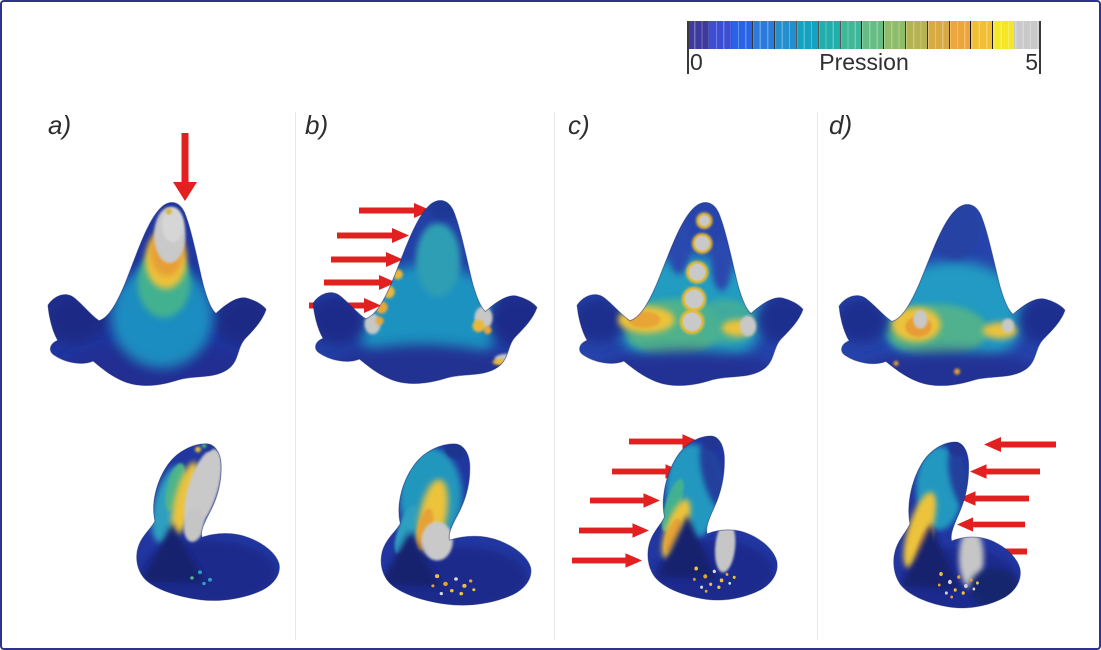  What do you see at coordinates (579, 125) in the screenshot?
I see `panel-c-label: c)` at bounding box center [579, 125].